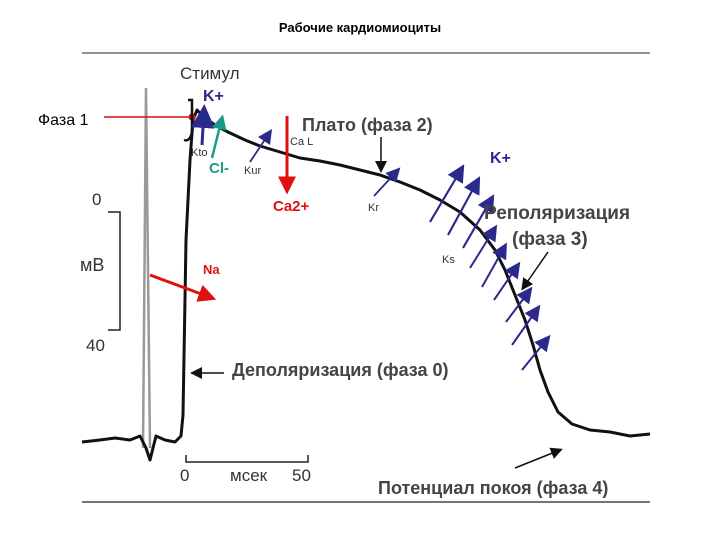 The height and width of the screenshot is (540, 720). I want to click on plateau-label: Плато (фаза 2), so click(367, 125).